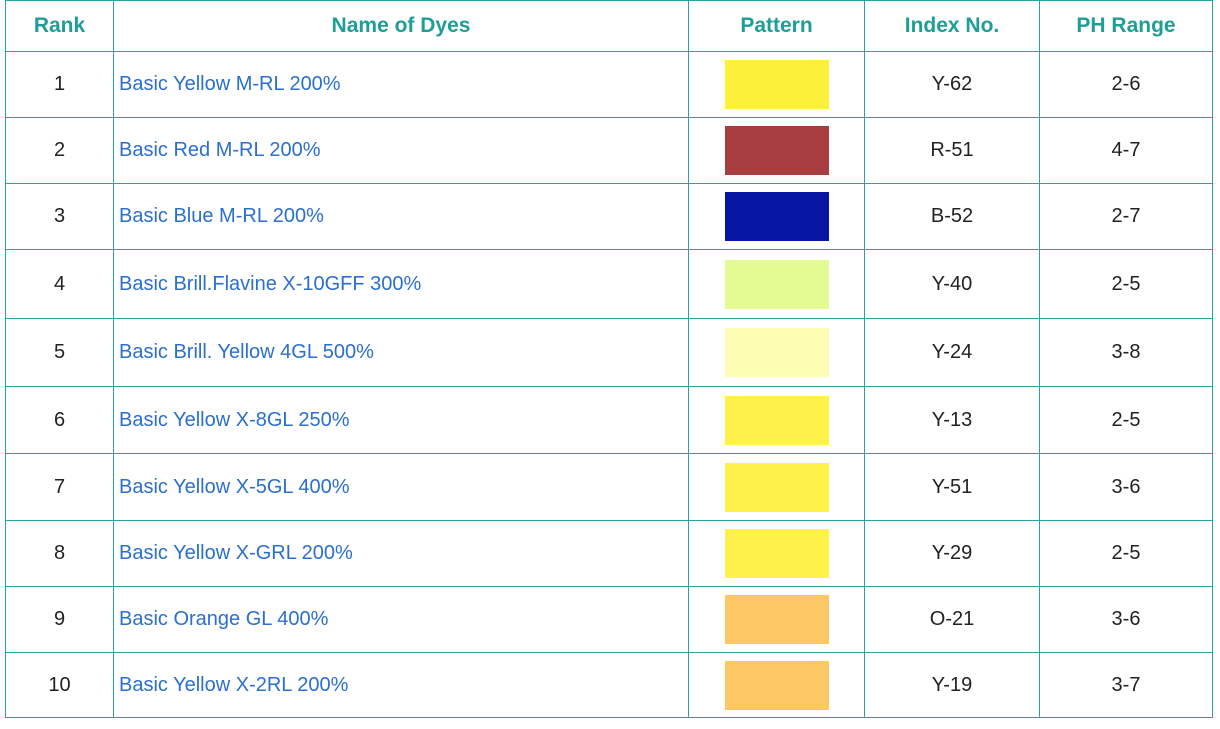  What do you see at coordinates (59, 487) in the screenshot?
I see `rank-cell: 7` at bounding box center [59, 487].